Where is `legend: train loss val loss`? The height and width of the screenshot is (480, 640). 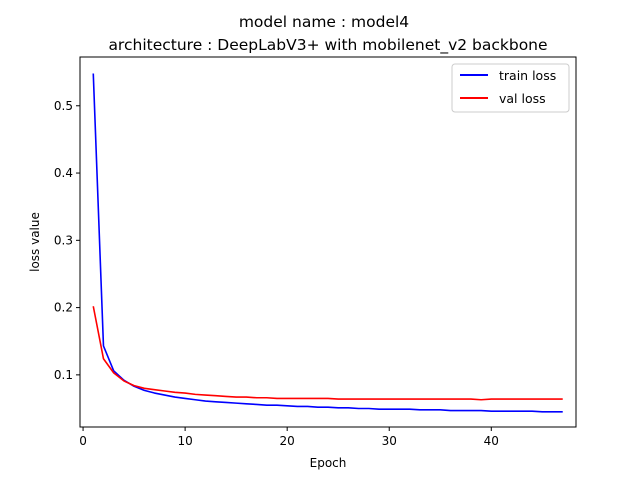 legend: train loss val loss is located at coordinates (510, 88).